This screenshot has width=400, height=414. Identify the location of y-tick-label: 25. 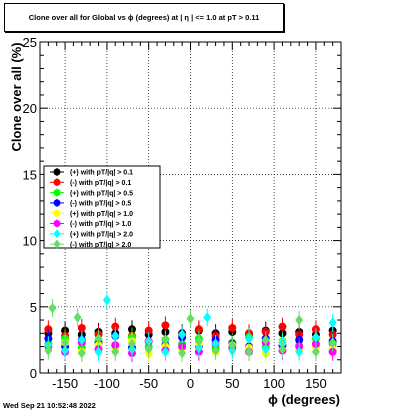
(30, 42).